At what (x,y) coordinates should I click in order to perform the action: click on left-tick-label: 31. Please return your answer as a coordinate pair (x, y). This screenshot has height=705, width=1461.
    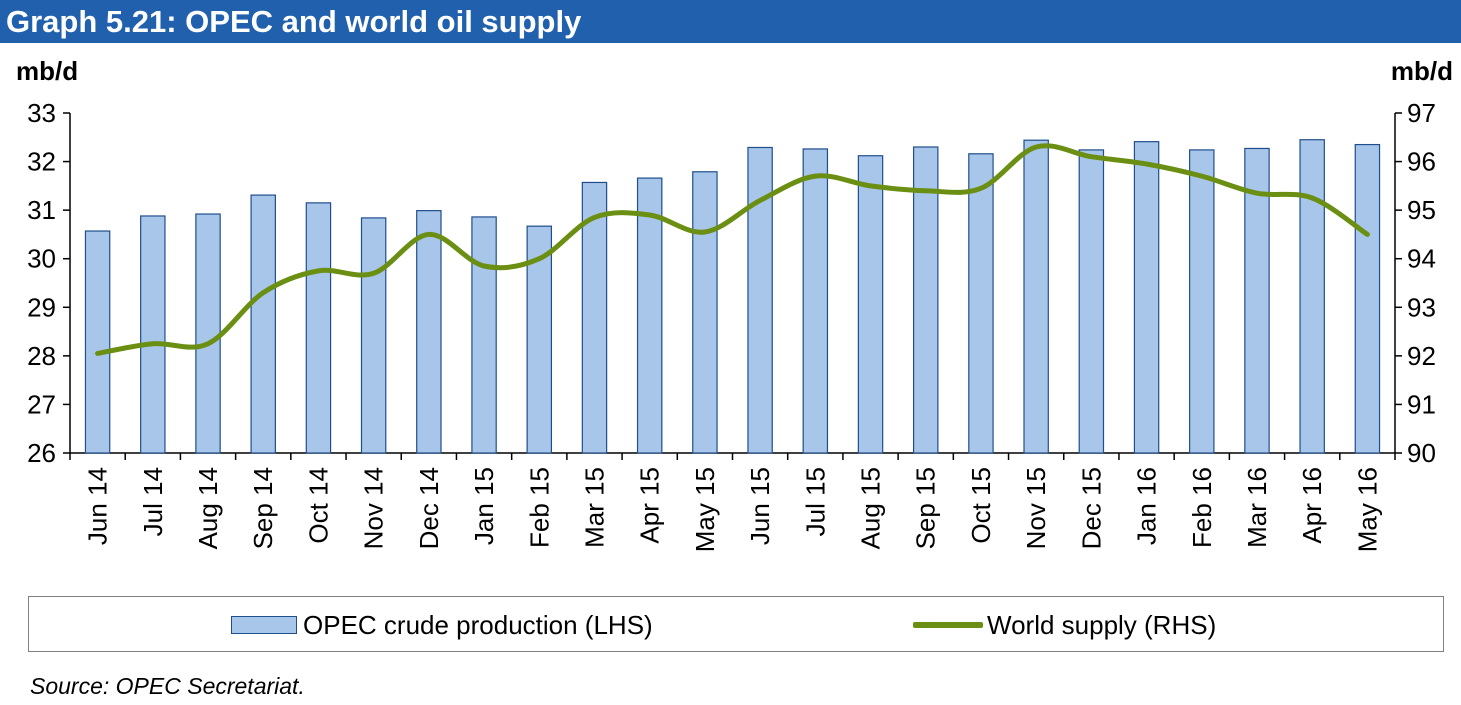
    Looking at the image, I should click on (41, 210).